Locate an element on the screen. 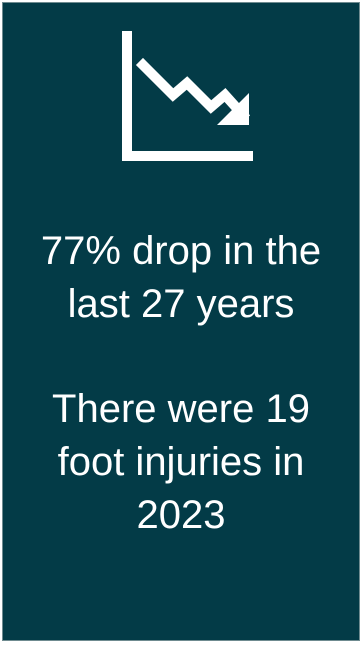 The width and height of the screenshot is (364, 645). downward-trend-chart-icon is located at coordinates (187, 96).